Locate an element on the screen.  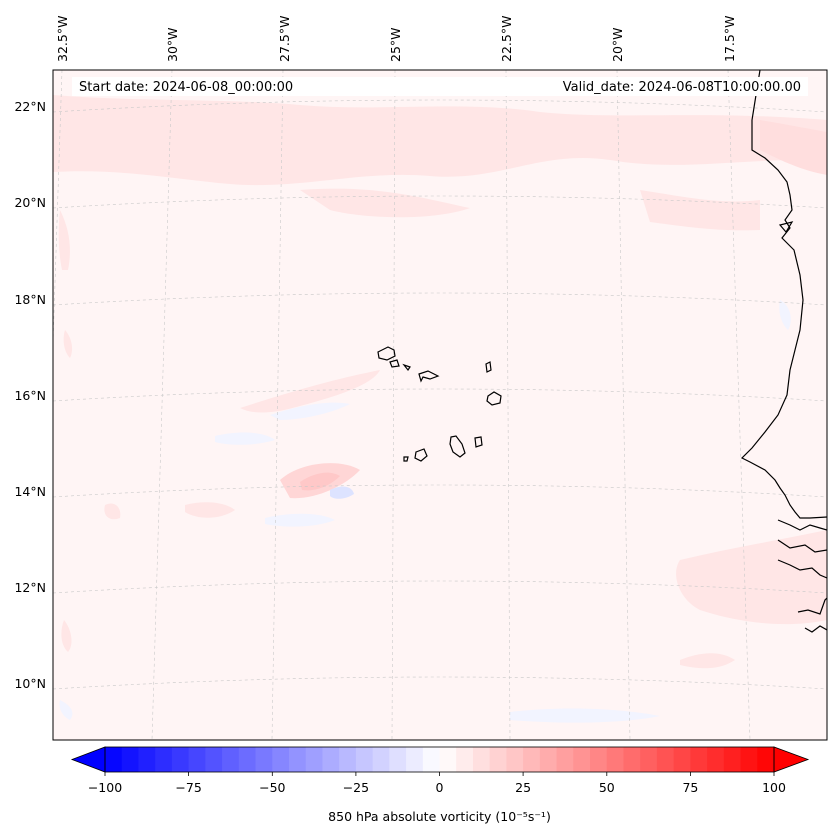
colorbar-tick-label: −50 is located at coordinates (272, 787).